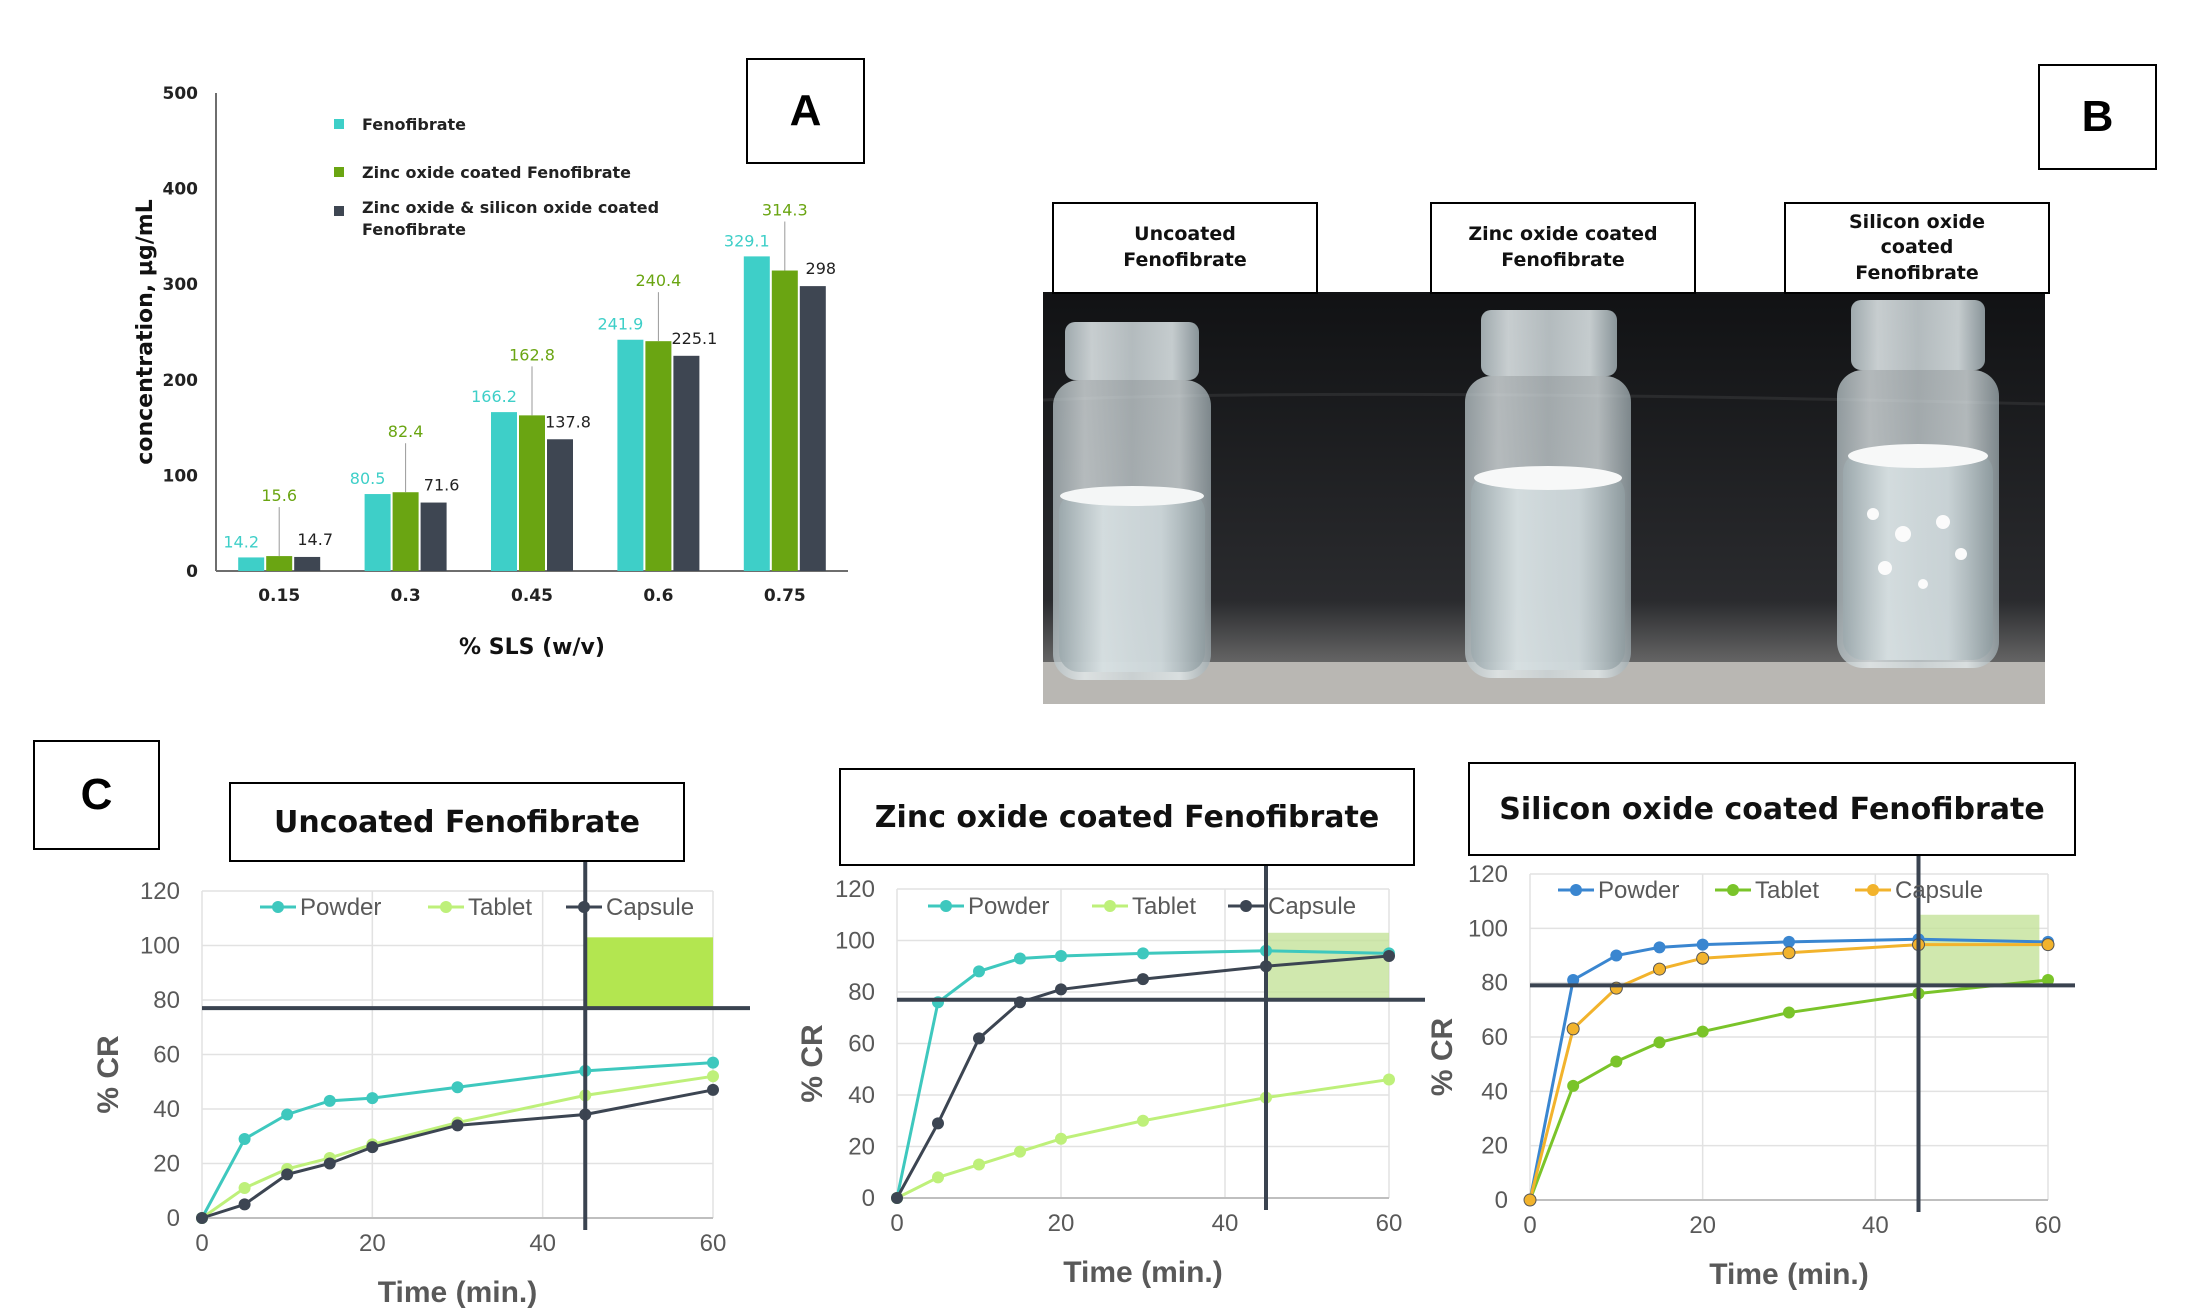 The image size is (2185, 1312). What do you see at coordinates (1548, 494) in the screenshot?
I see `vial-zinc-oxide-coated` at bounding box center [1548, 494].